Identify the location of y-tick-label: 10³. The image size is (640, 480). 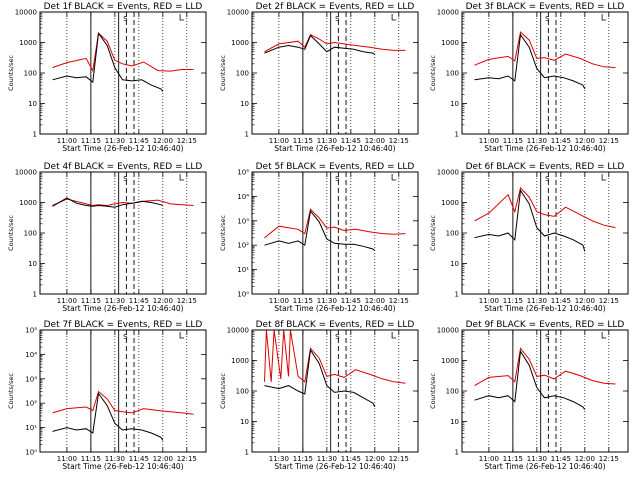
(31, 379).